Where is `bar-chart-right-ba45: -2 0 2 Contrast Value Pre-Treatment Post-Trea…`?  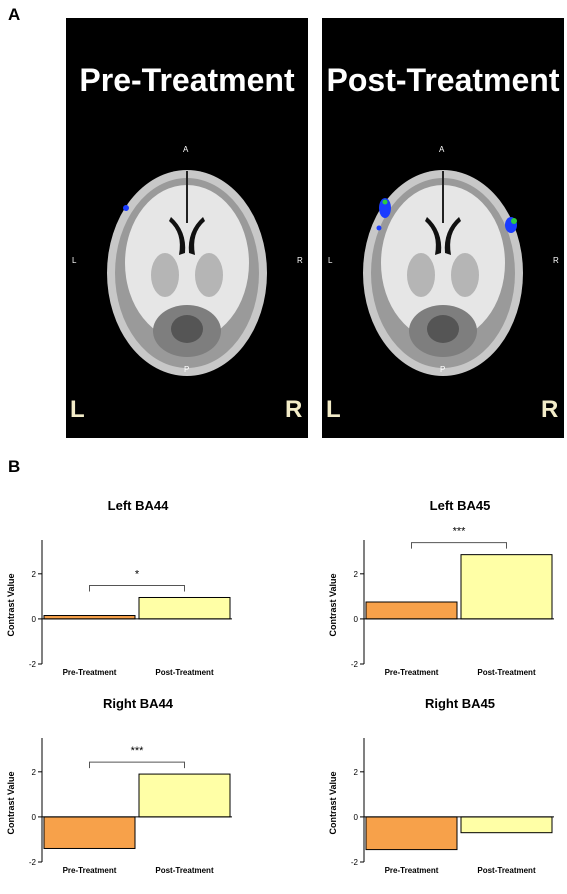 bar-chart-right-ba45: -2 0 2 Contrast Value Pre-Treatment Post-Trea… is located at coordinates (441, 806).